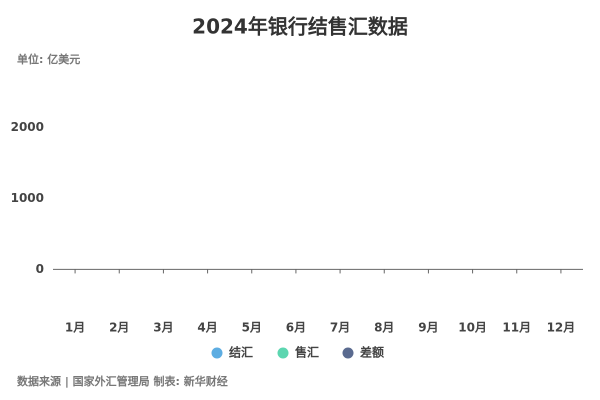 This screenshot has width=600, height=400. I want to click on x-tick-label: 10月, so click(472, 328).